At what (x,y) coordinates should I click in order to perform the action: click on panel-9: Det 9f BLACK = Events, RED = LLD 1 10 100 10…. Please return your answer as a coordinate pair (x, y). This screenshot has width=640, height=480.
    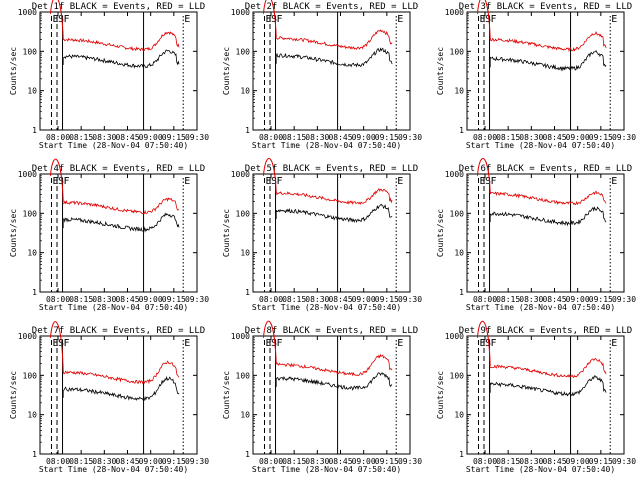
    Looking at the image, I should click on (536, 397).